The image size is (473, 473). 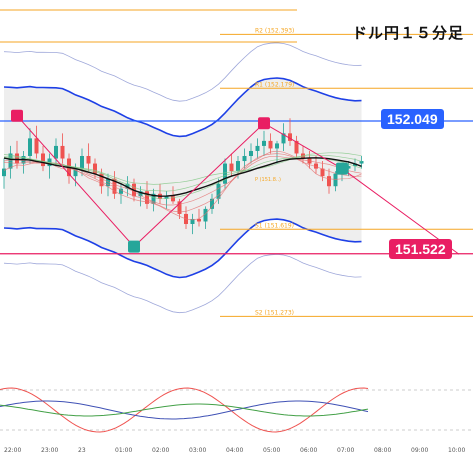 What do you see at coordinates (456, 450) in the screenshot?
I see `x-tick-label: 10:00` at bounding box center [456, 450].